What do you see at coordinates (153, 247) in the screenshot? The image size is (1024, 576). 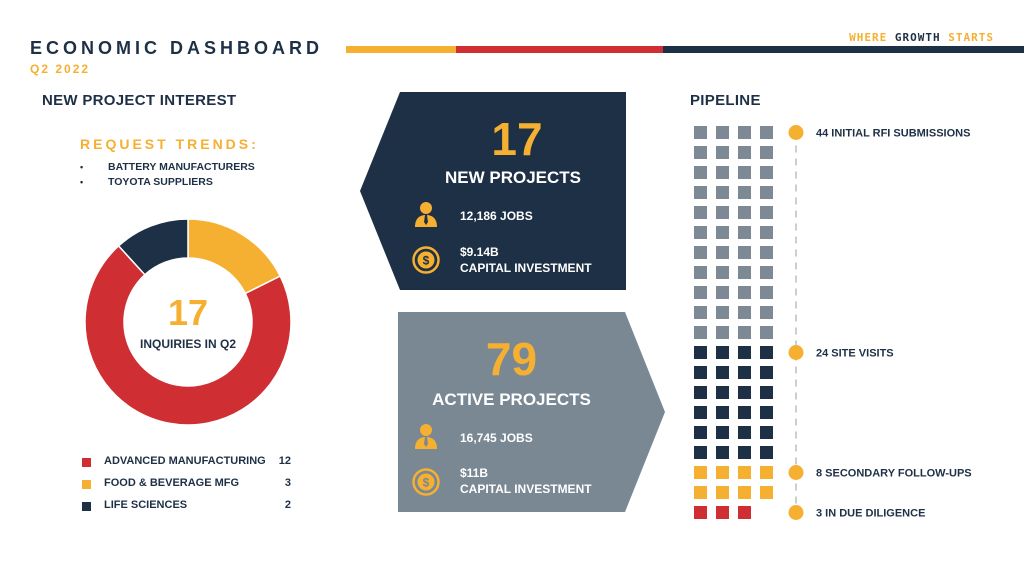 I see `donut-slice-life-sciences` at bounding box center [153, 247].